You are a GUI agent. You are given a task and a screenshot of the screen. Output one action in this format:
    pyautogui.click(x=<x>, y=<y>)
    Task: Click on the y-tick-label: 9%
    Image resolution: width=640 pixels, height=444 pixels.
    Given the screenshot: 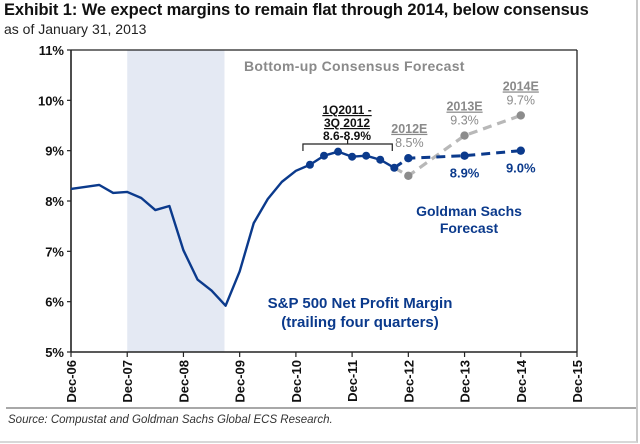 What is the action you would take?
    pyautogui.click(x=54, y=151)
    